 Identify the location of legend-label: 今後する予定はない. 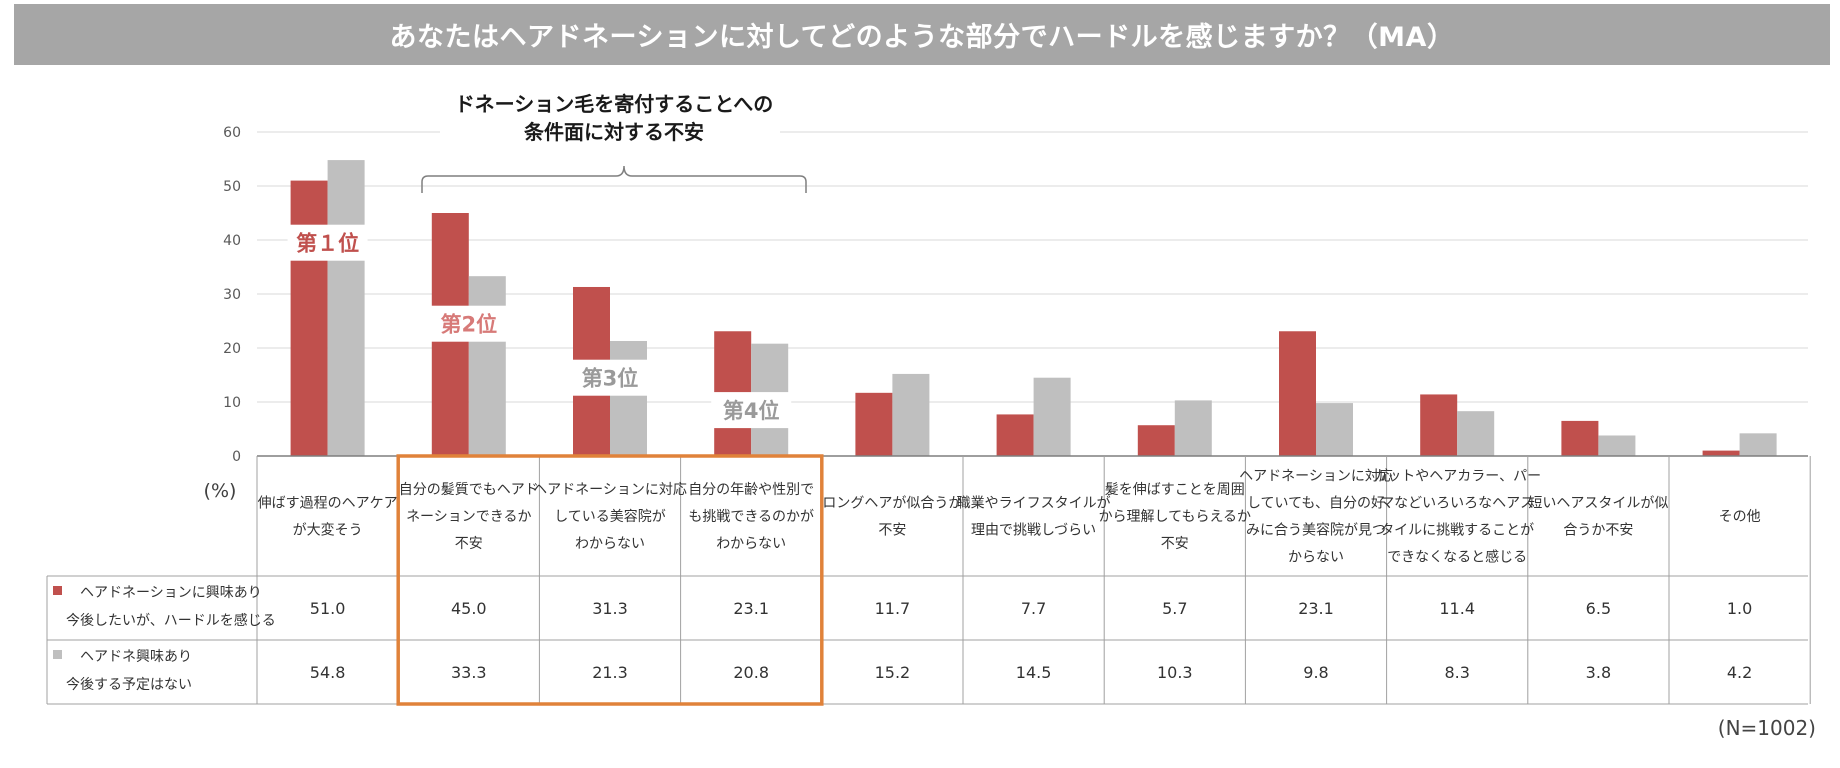
(129, 685).